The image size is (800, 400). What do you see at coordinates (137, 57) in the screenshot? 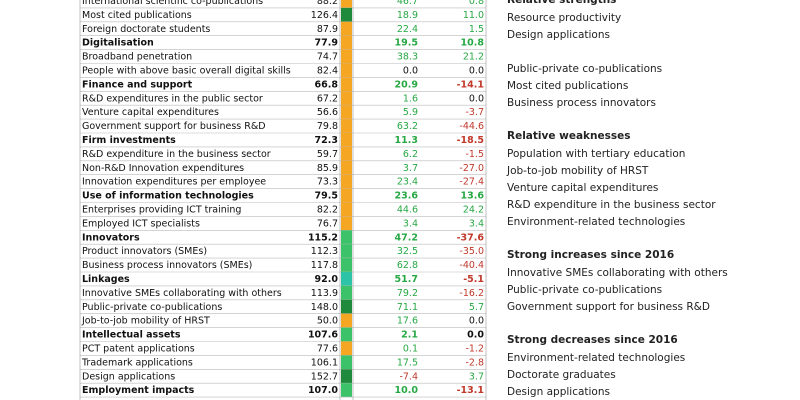
I see `row-label: Broadband penetration` at bounding box center [137, 57].